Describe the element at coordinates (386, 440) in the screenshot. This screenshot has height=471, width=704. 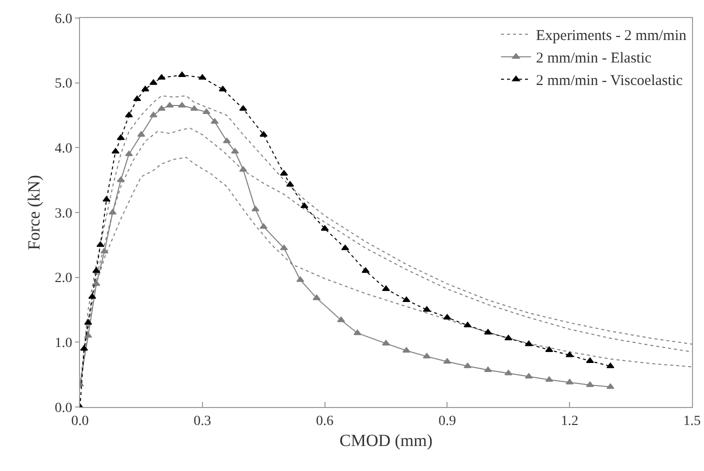
I see `x-axis-title: CMOD (mm)` at that location.